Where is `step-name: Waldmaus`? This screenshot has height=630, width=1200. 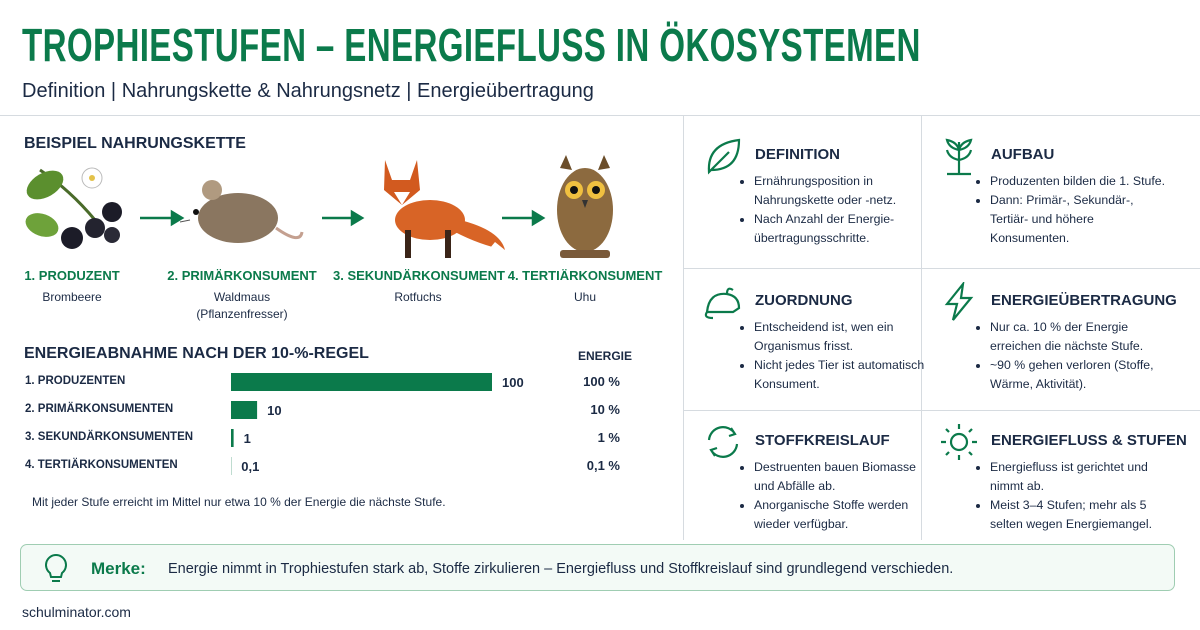
step-name: Waldmaus is located at coordinates (242, 297).